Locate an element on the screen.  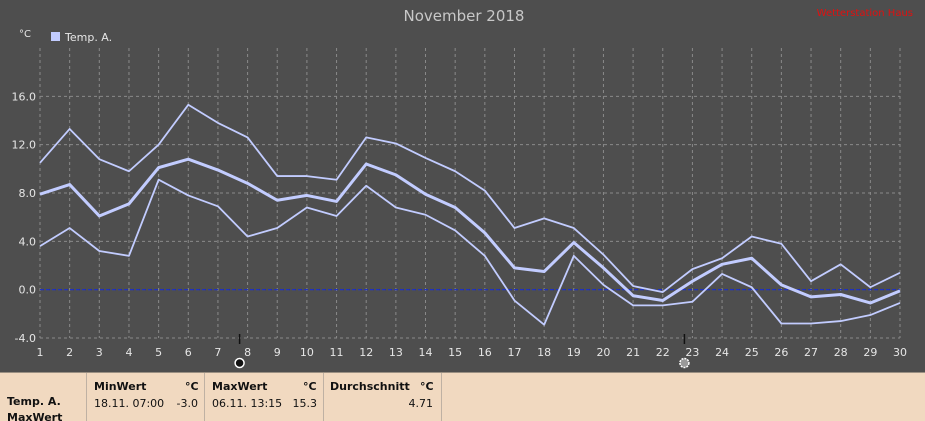
y-tick-label: 12.0 is located at coordinates (24, 145).